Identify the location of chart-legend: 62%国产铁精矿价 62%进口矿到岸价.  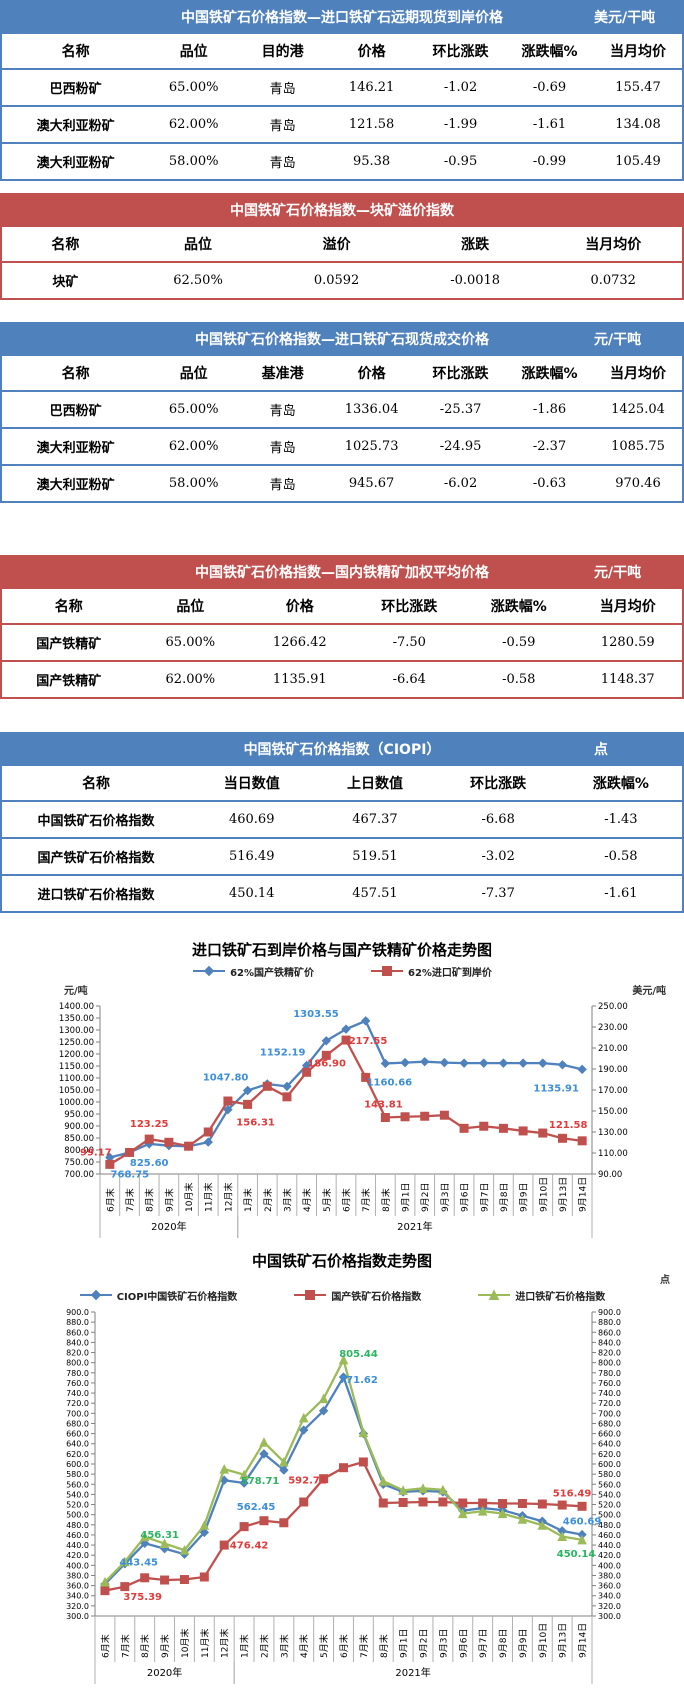
(342, 971).